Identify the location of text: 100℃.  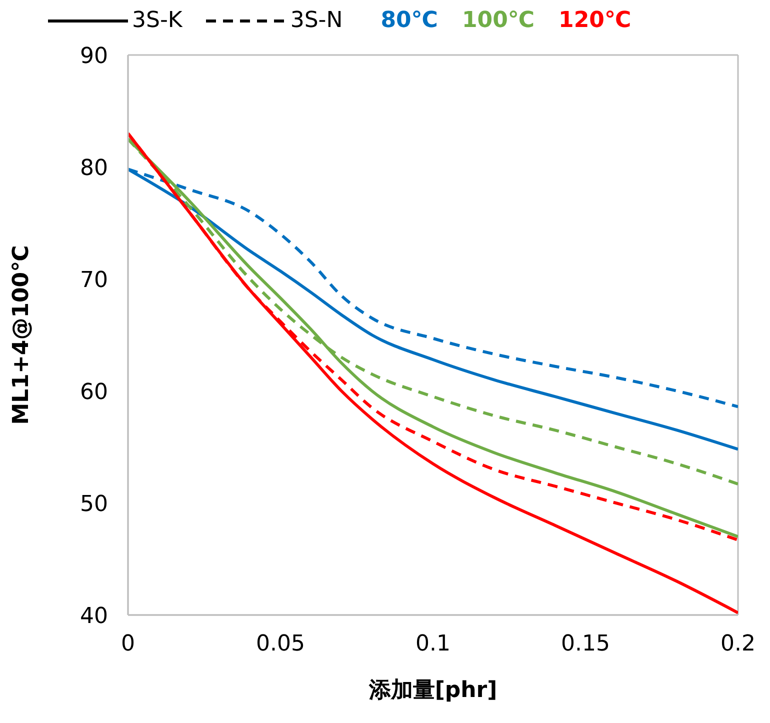
(498, 20).